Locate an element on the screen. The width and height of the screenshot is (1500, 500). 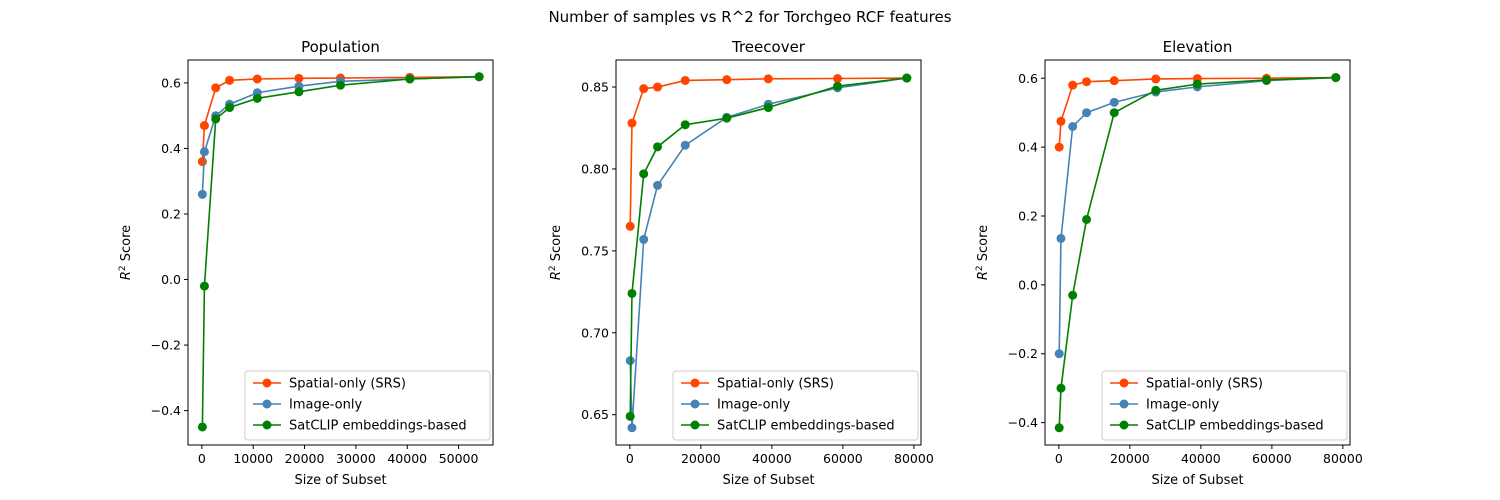
y-tick-label: 0.75 is located at coordinates (595, 250).